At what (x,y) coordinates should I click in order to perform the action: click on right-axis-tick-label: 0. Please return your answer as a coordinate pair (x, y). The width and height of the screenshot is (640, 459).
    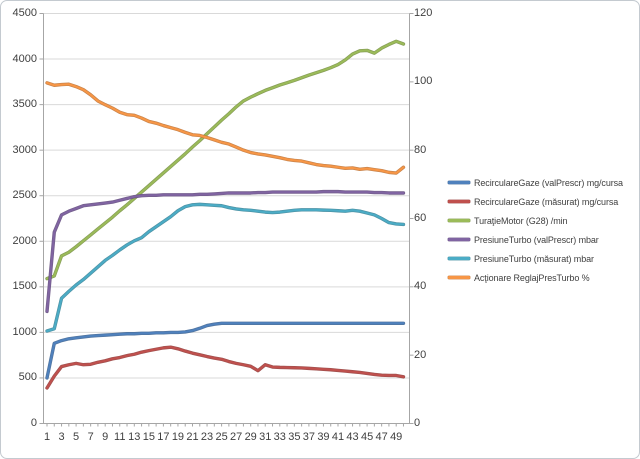
    Looking at the image, I should click on (417, 423).